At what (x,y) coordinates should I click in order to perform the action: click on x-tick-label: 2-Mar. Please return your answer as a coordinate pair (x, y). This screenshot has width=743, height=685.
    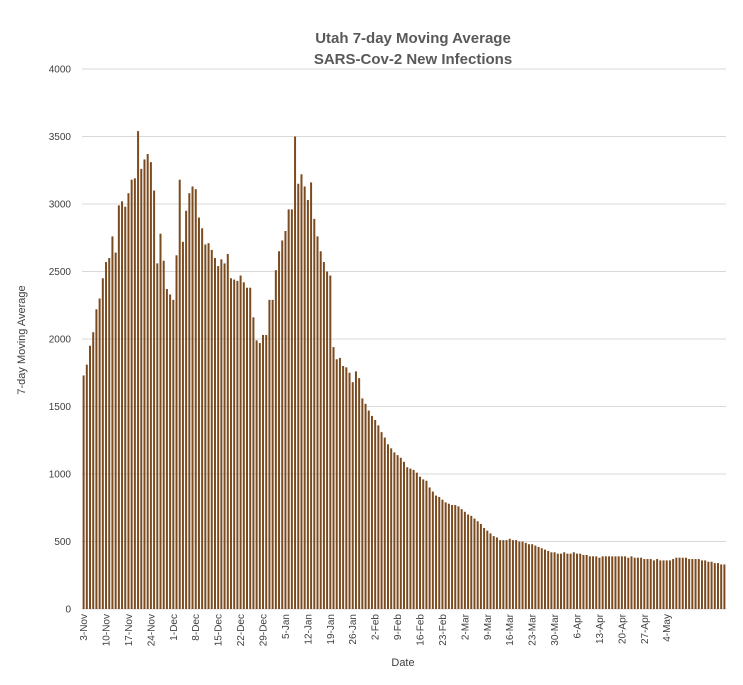
    Looking at the image, I should click on (465, 626).